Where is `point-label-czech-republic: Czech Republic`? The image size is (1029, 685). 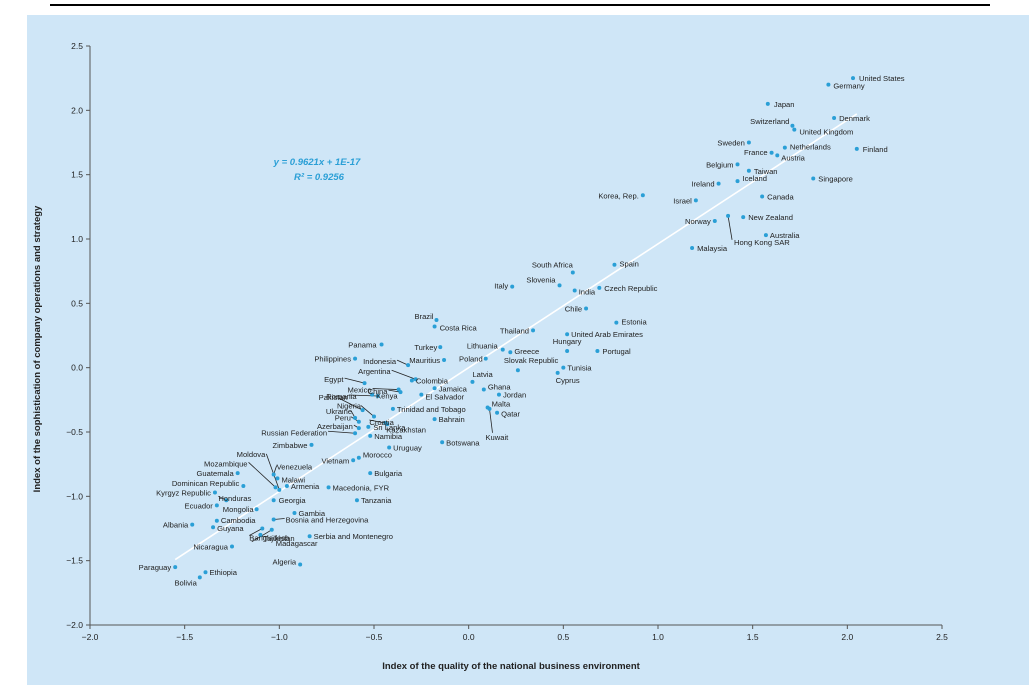
point-label-czech-republic: Czech Republic is located at coordinates (630, 288).